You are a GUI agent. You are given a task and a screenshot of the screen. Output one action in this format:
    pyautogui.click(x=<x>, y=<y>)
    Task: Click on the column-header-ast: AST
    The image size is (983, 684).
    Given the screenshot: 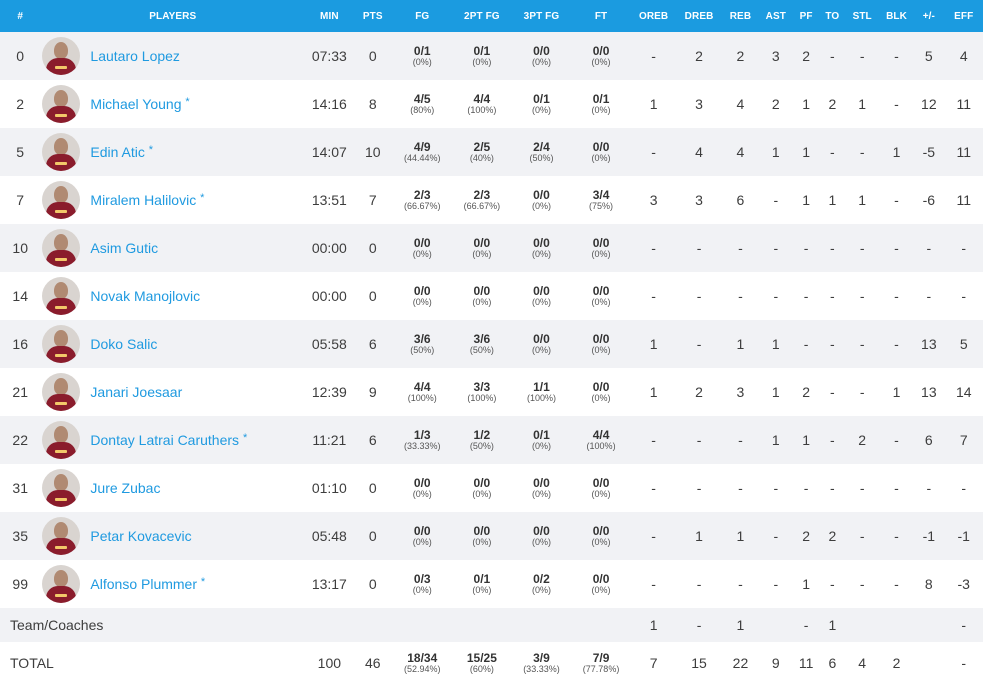 What is the action you would take?
    pyautogui.click(x=775, y=16)
    